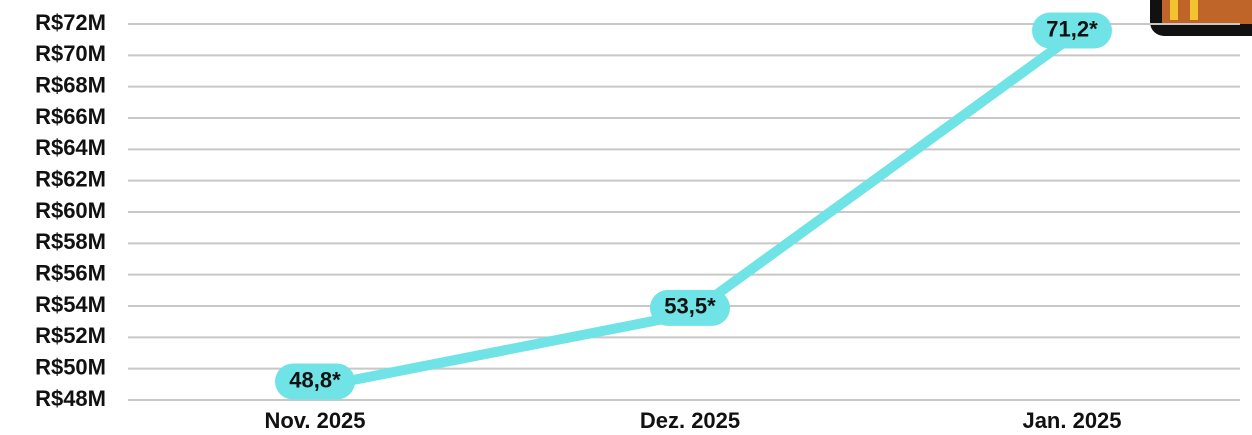  Describe the element at coordinates (690, 420) in the screenshot. I see `x-tick-label: Dez. 2025` at that location.